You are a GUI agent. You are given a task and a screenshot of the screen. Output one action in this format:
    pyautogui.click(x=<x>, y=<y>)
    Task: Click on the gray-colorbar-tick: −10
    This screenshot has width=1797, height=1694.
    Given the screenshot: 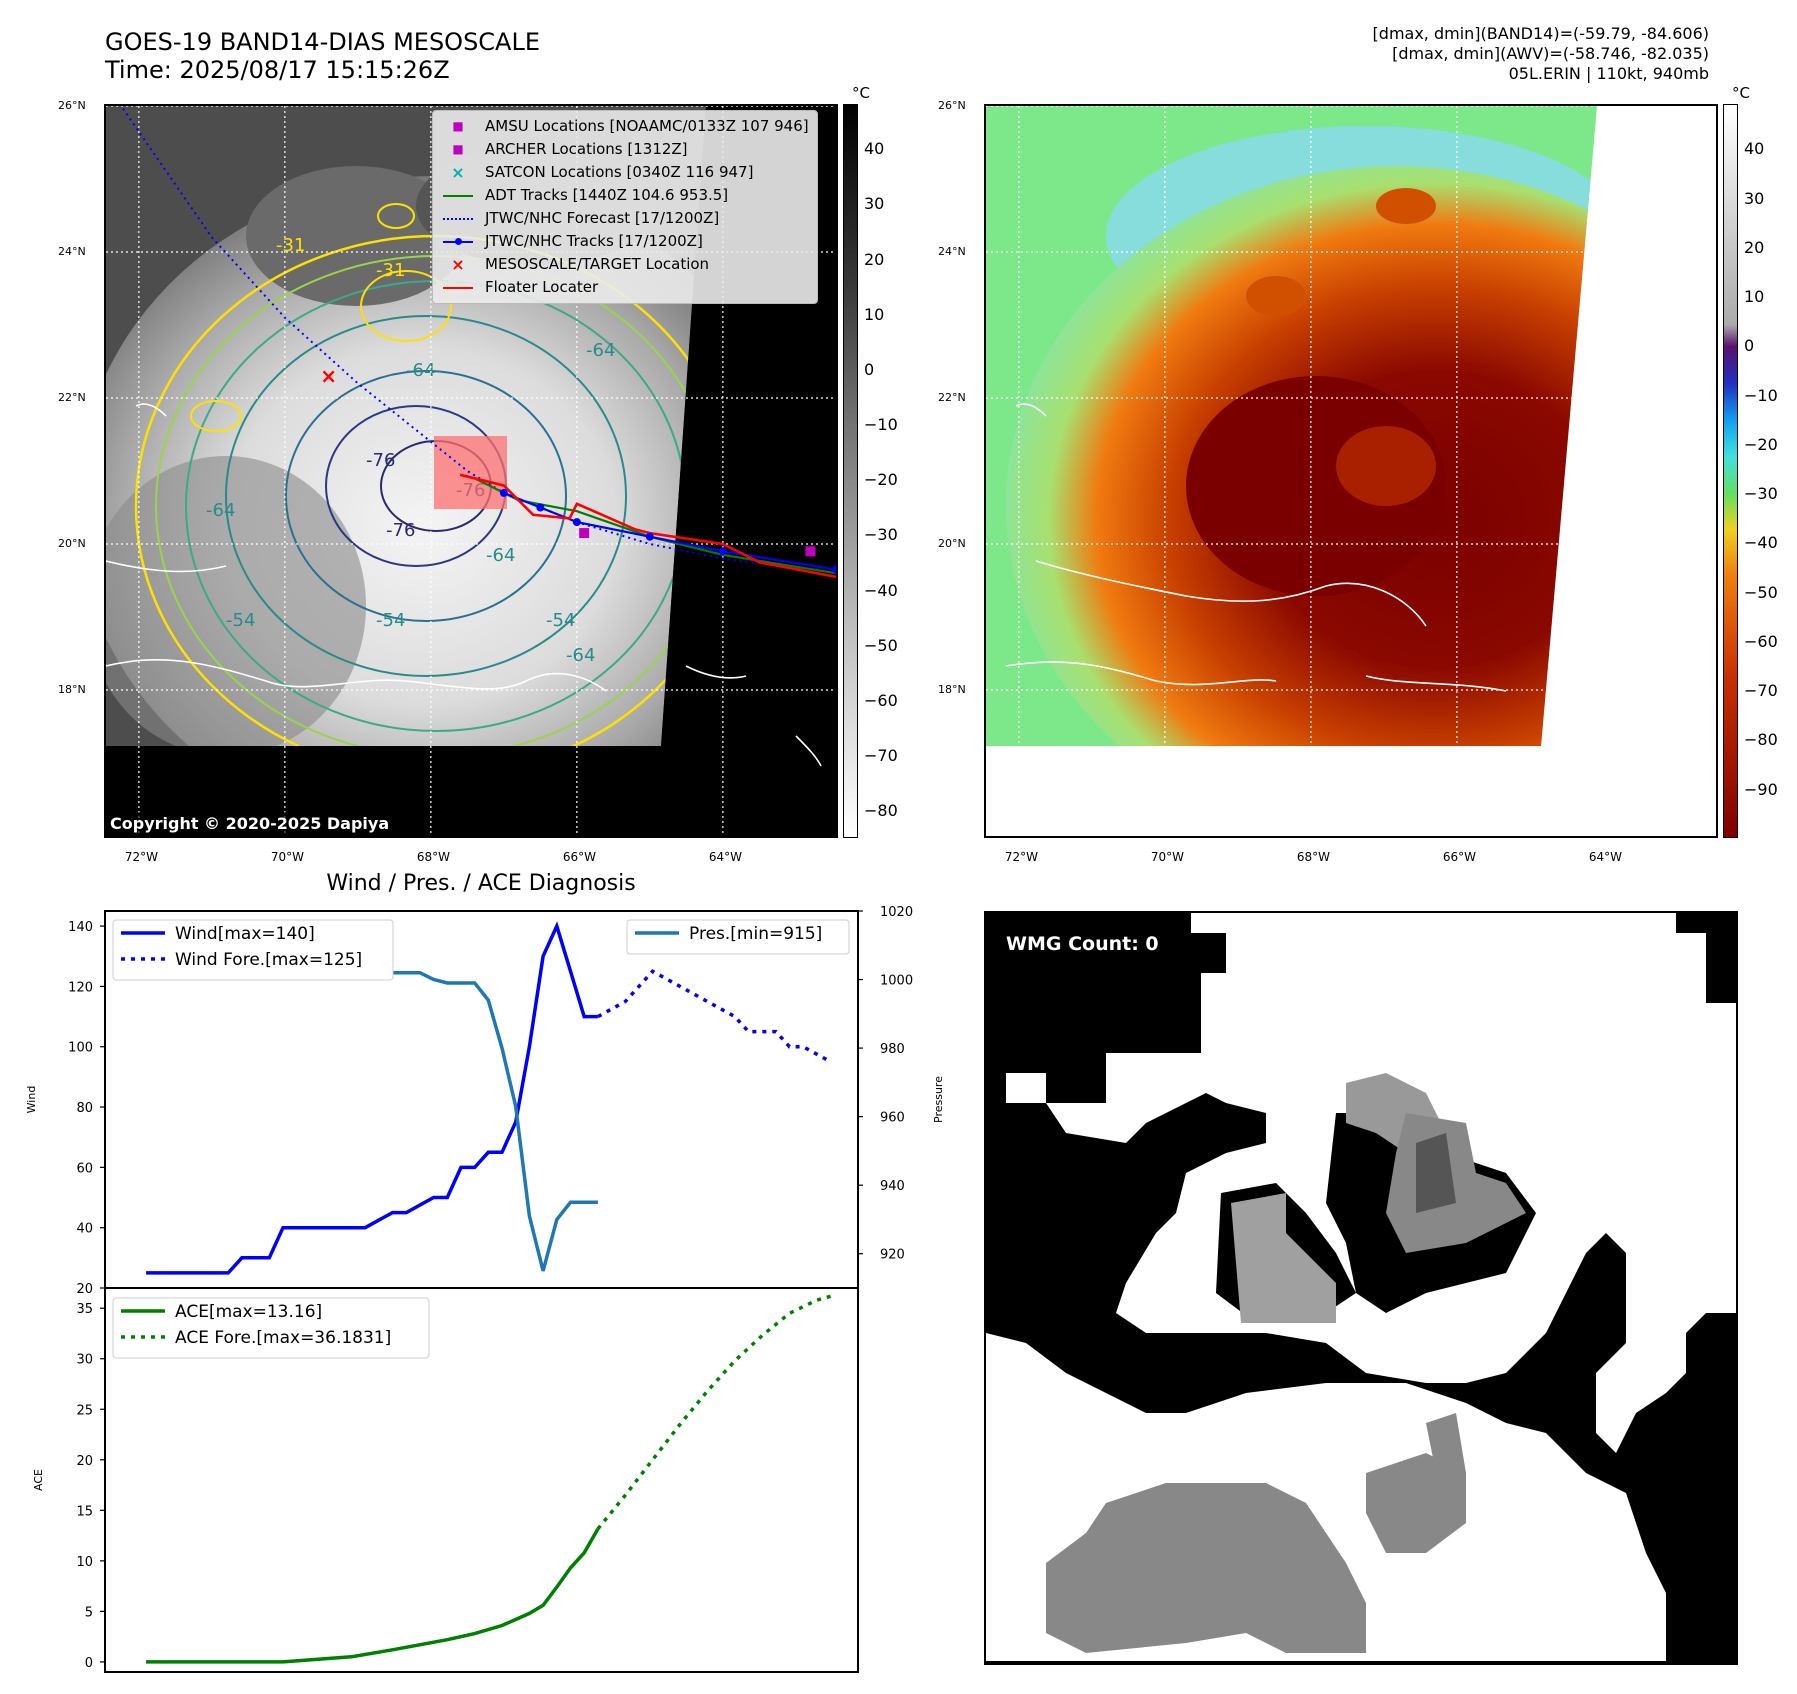 What is the action you would take?
    pyautogui.click(x=881, y=425)
    